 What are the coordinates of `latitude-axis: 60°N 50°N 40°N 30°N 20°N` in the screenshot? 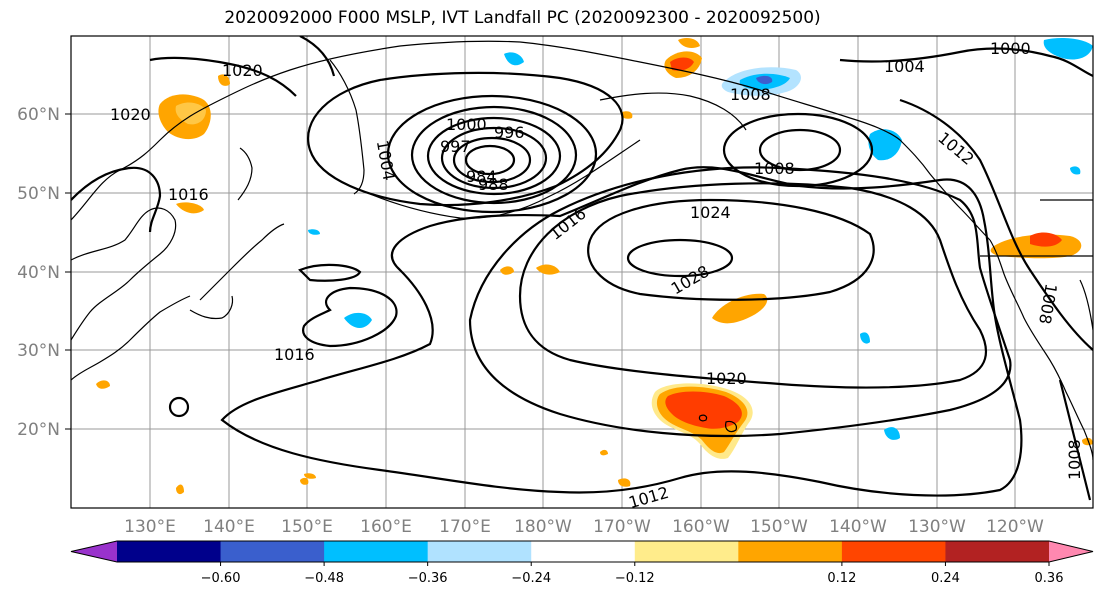 It's located at (44, 272).